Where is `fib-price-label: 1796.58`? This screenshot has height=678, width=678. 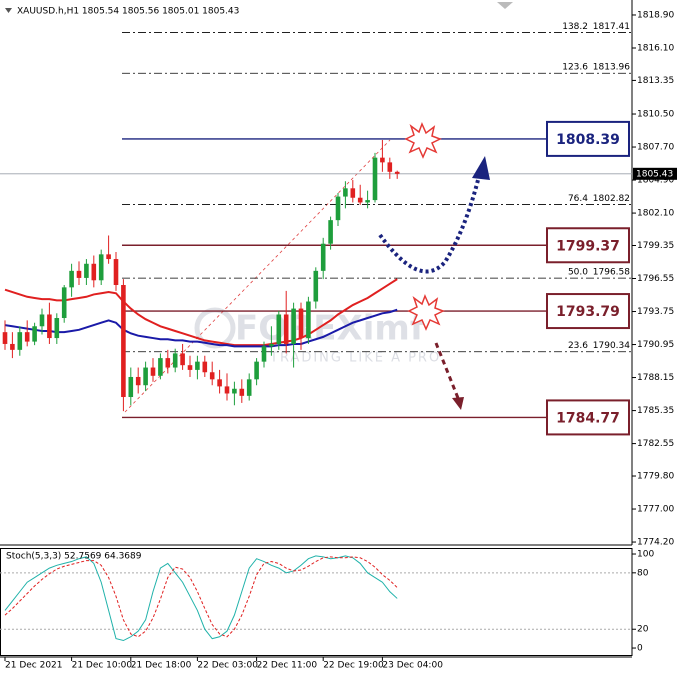 fib-price-label: 1796.58 is located at coordinates (611, 273).